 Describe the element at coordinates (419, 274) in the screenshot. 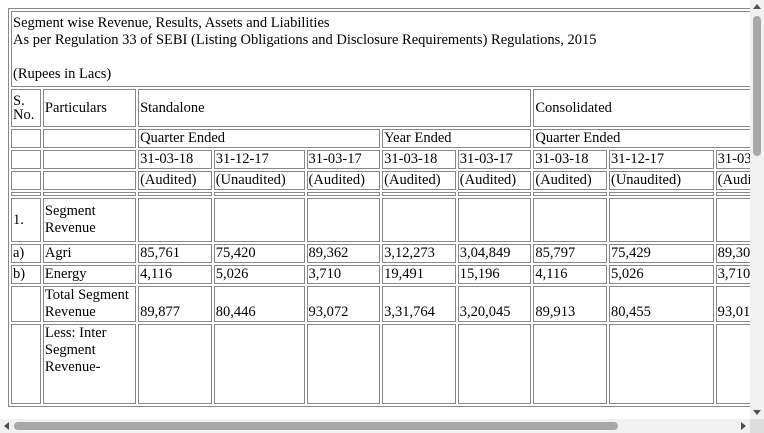

I see `value-cell: 19,491` at that location.